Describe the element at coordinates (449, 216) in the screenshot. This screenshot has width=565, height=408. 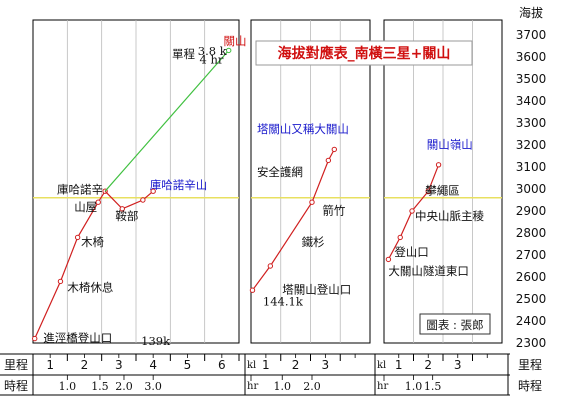
I see `point-label: 中央山脈主稜` at that location.